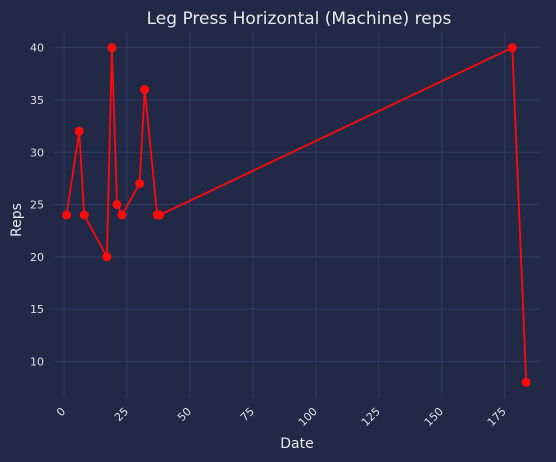  Describe the element at coordinates (299, 19) in the screenshot. I see `chart-title: Leg Press Horizontal (Machine) reps` at that location.